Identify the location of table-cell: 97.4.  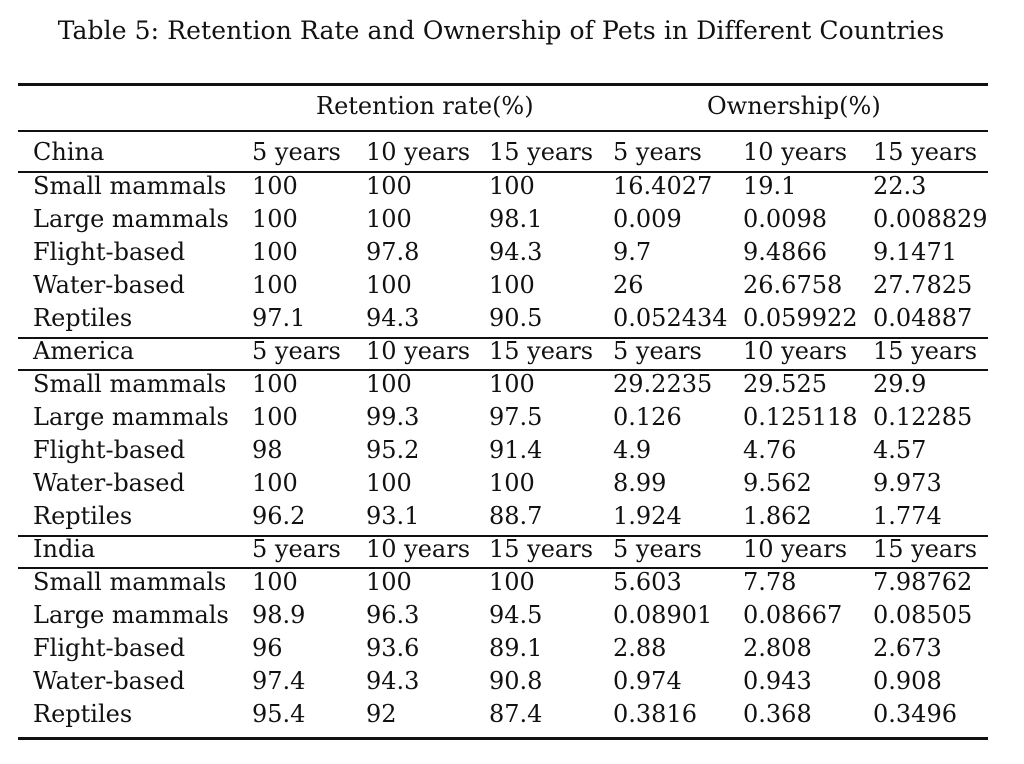
(279, 681).